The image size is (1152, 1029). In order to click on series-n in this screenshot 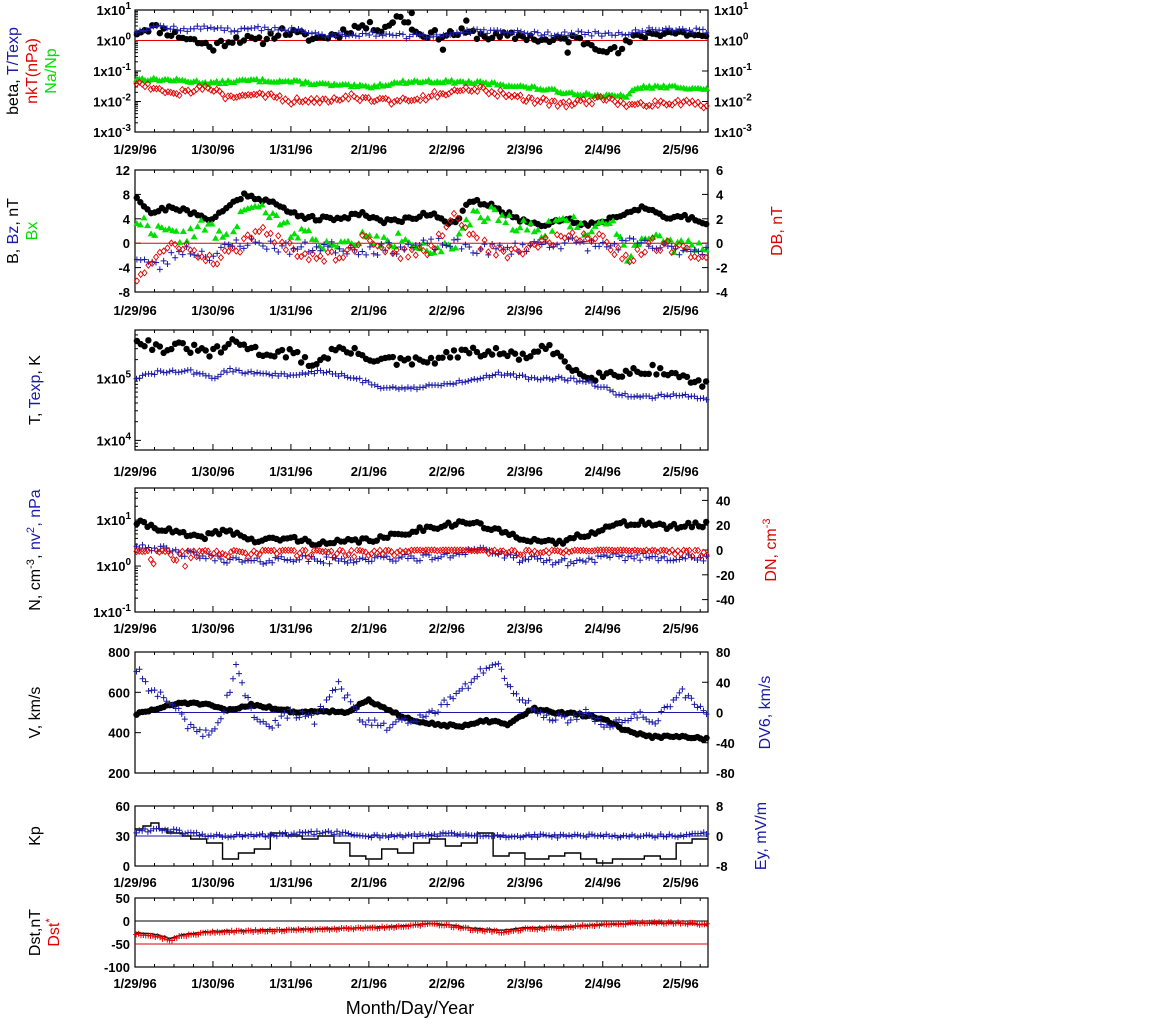, I will do `click(421, 533)`.